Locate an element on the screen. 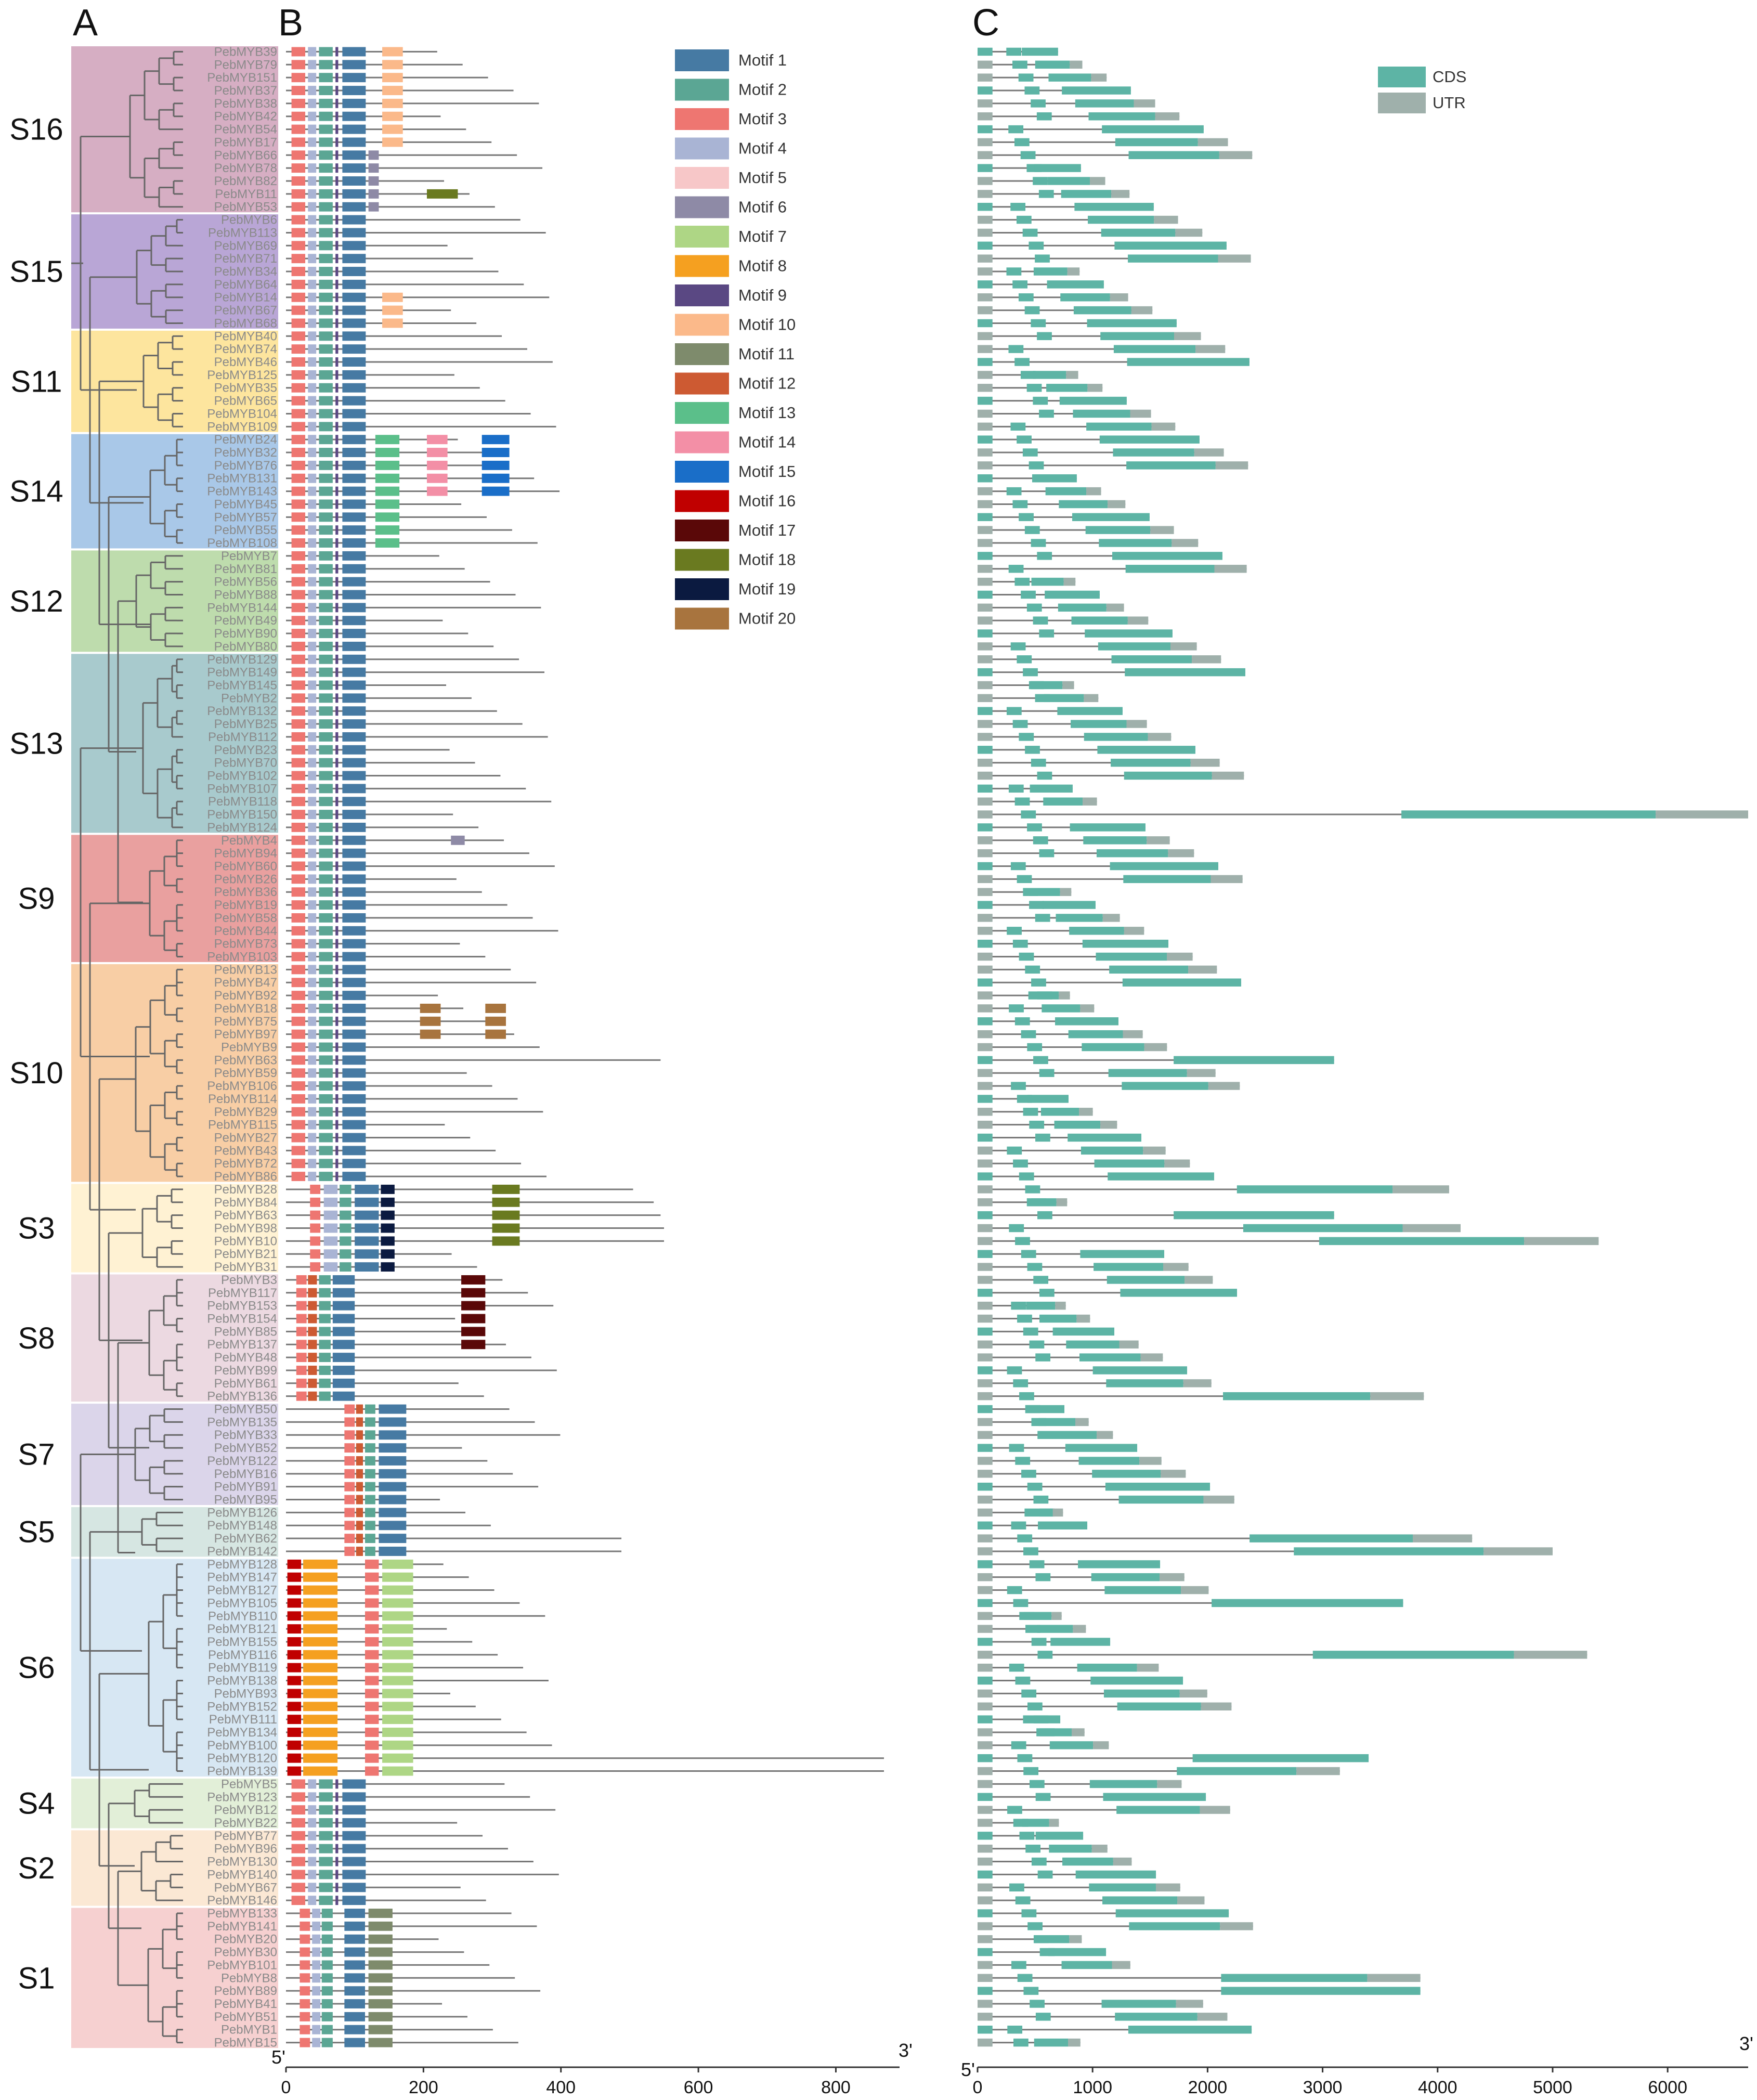  gene-label: PebMYB129 is located at coordinates (242, 660).